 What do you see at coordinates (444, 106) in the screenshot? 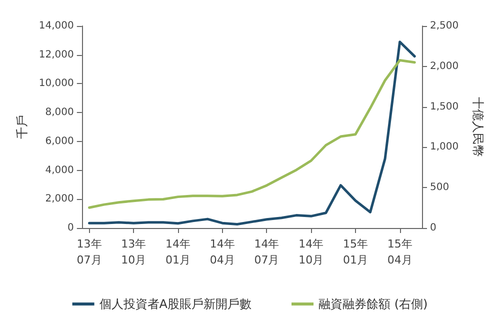
I see `y2-tick-label: 1,500` at bounding box center [444, 106].